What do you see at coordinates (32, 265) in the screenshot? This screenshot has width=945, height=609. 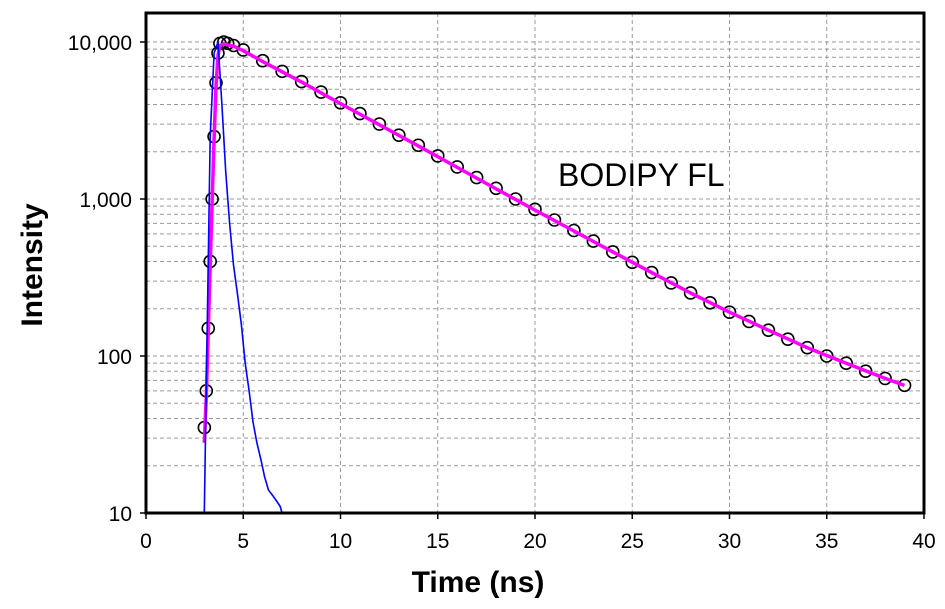 I see `y-axis-label: Intensity` at bounding box center [32, 265].